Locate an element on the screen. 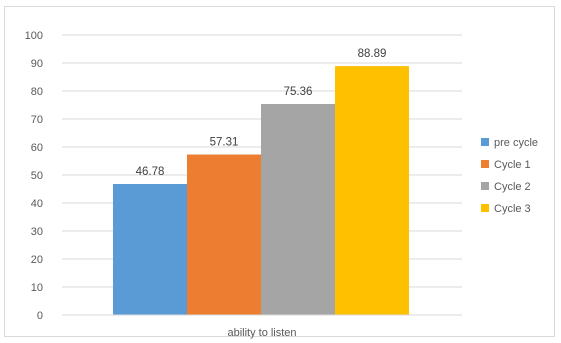 The image size is (561, 343). x-axis-category-labels: ability to listen is located at coordinates (261, 333).